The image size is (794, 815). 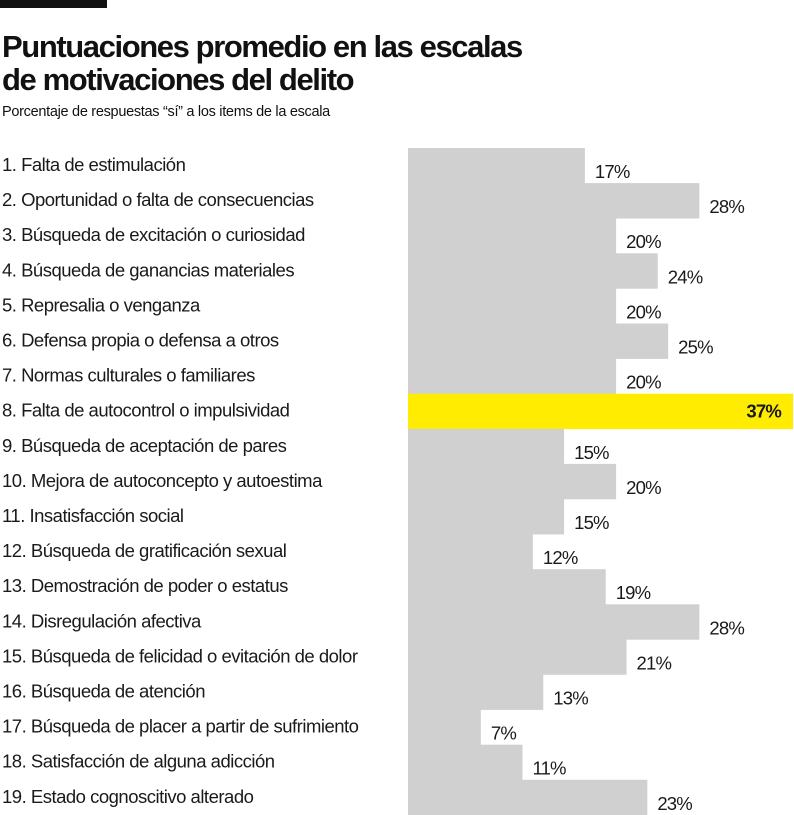 What do you see at coordinates (549, 768) in the screenshot?
I see `value-label: 11%` at bounding box center [549, 768].